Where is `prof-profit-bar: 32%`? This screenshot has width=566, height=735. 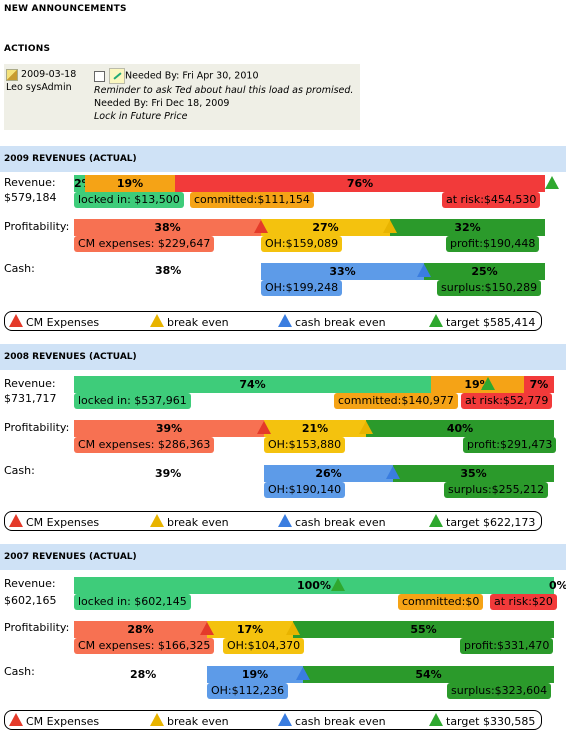
prof-profit-bar: 32% is located at coordinates (467, 227).